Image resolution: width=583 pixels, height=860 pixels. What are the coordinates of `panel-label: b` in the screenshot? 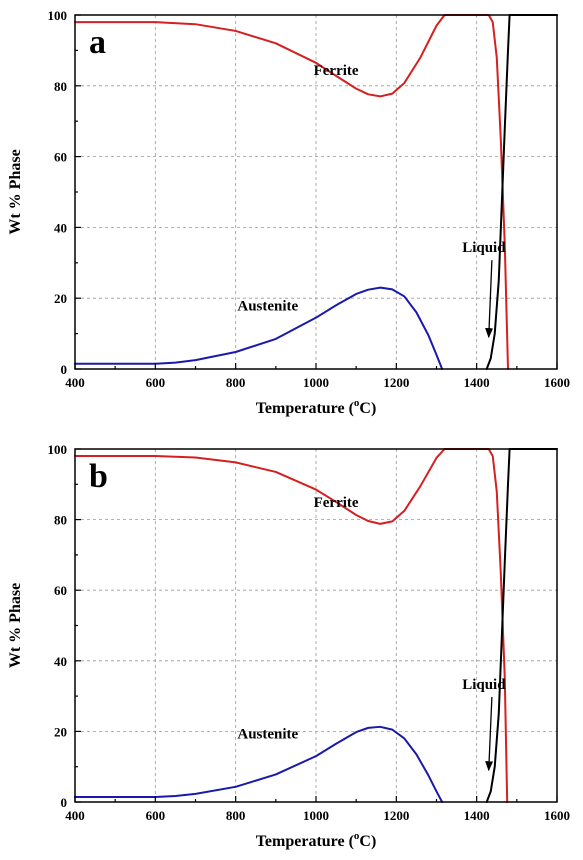 It's located at (98, 476).